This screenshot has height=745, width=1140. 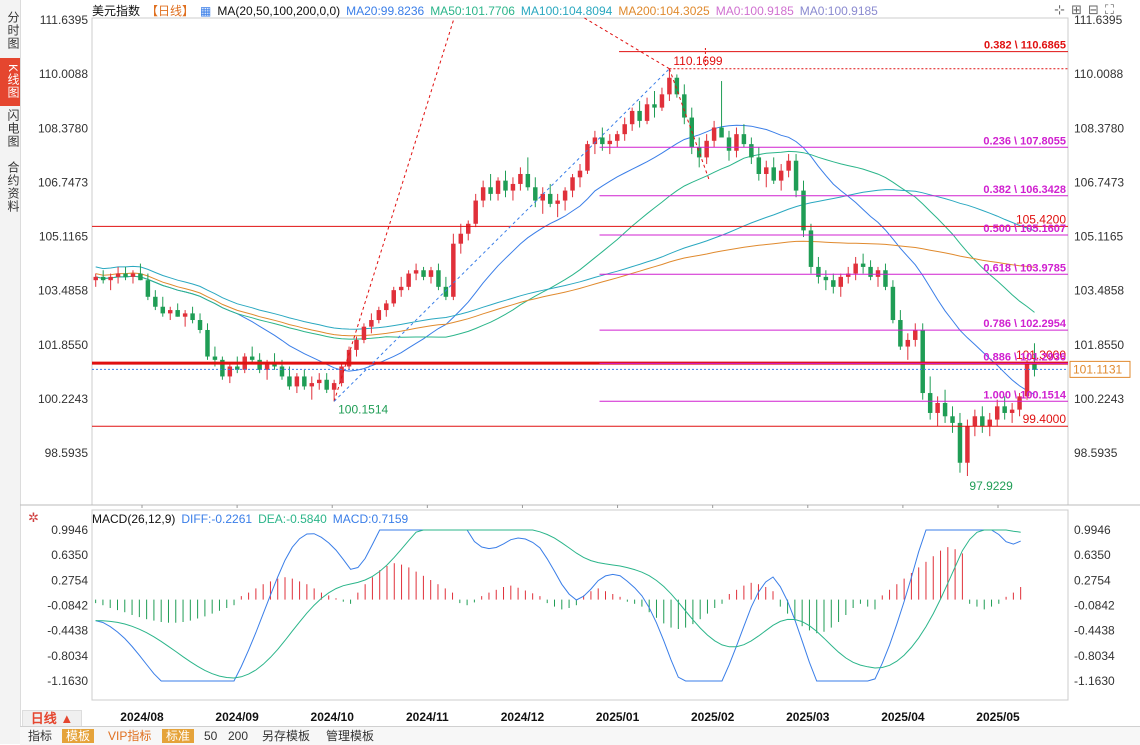 I want to click on macd-axis-tick-label-right: -0.4438, so click(x=1094, y=631).